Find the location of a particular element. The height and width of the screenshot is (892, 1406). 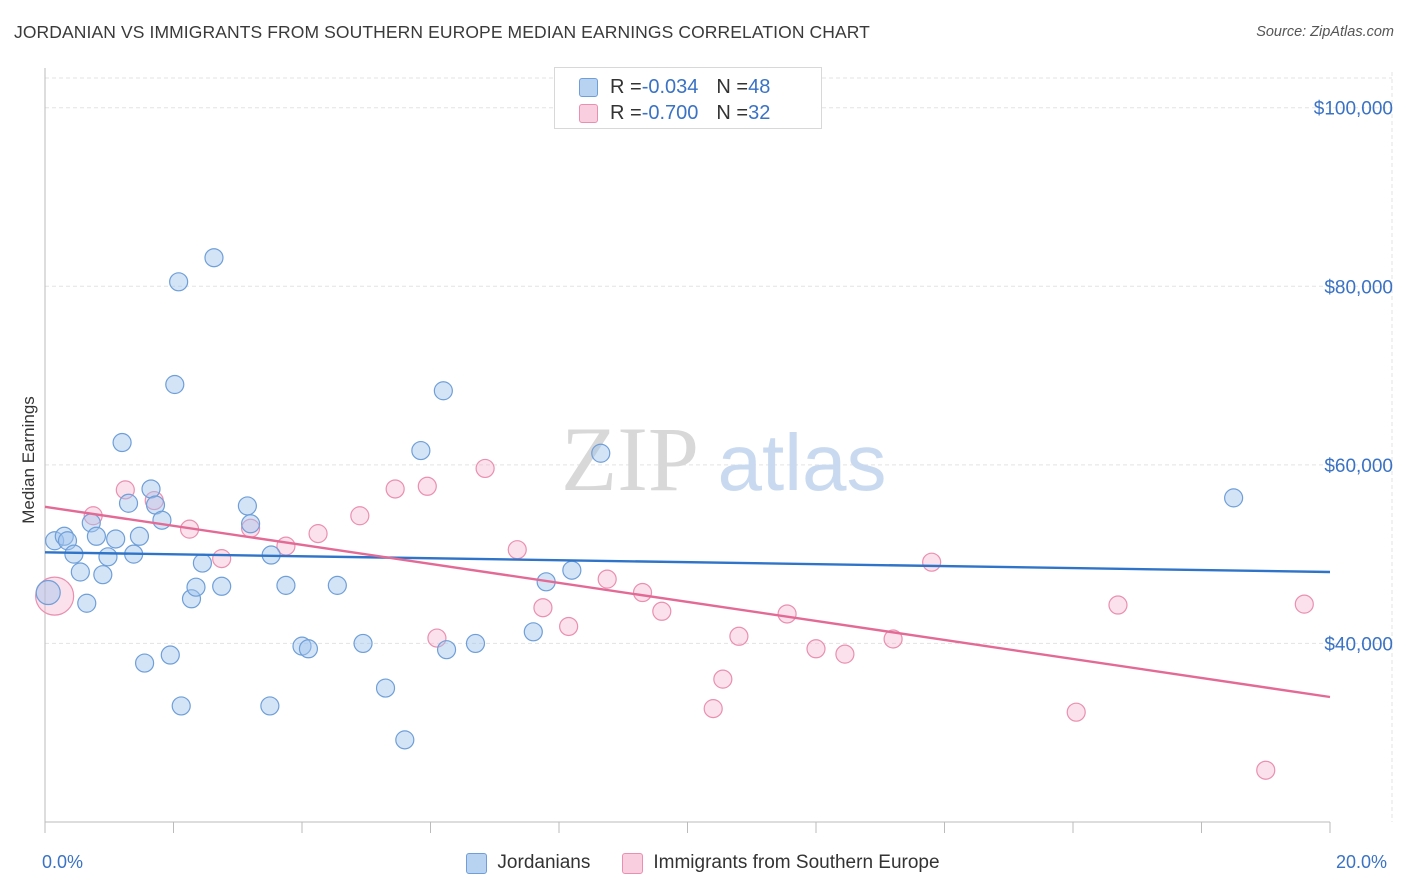

legend-label: Immigrants from Southern Europe is located at coordinates (796, 862).